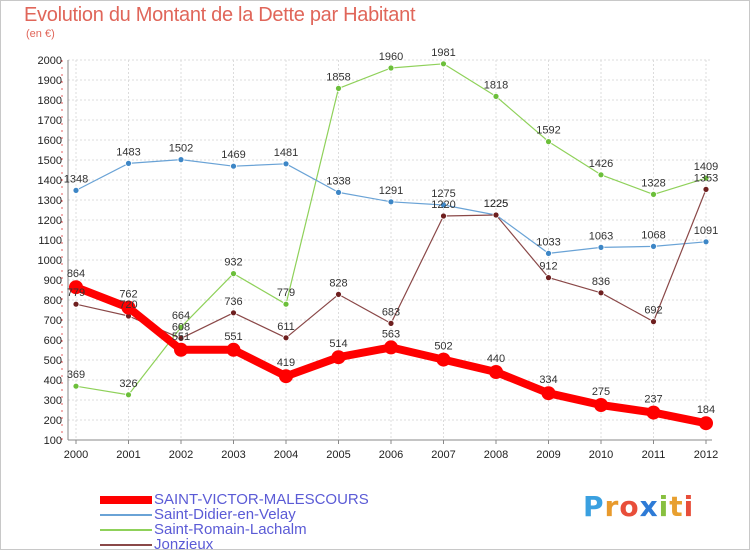 The image size is (750, 553). Describe the element at coordinates (225, 514) in the screenshot. I see `legend-label: Saint-Didier-en-Velay` at that location.